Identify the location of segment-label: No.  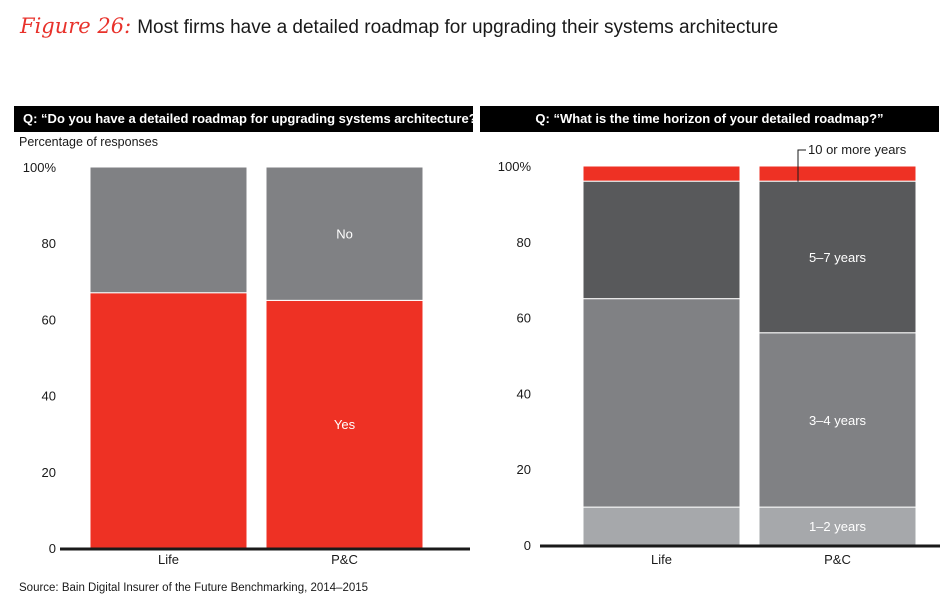
(344, 234).